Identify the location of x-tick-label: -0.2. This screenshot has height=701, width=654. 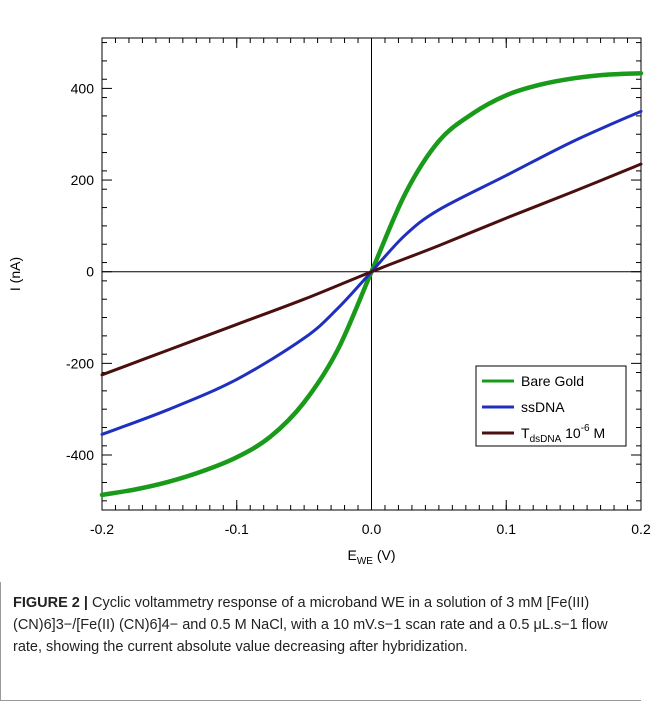
(102, 529).